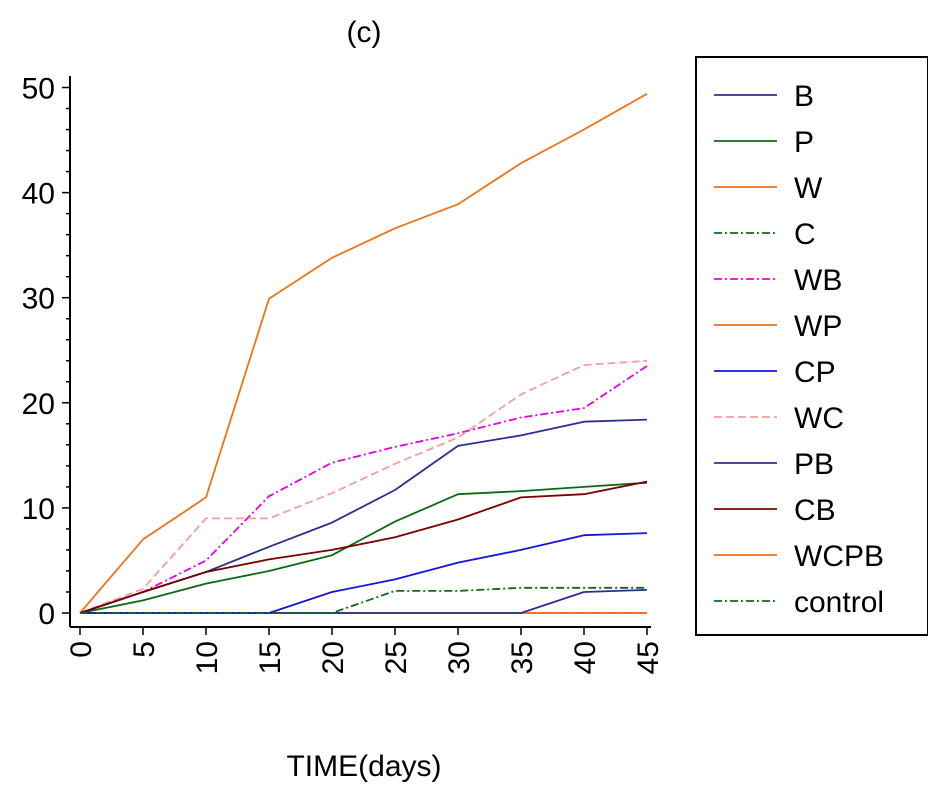  I want to click on legend-label: WC, so click(819, 418).